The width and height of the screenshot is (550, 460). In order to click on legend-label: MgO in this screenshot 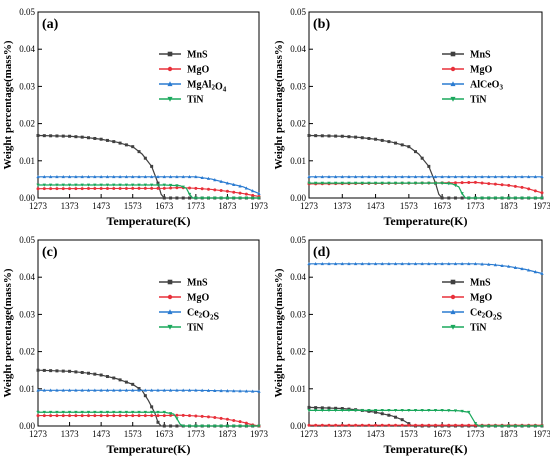, I will do `click(198, 70)`.